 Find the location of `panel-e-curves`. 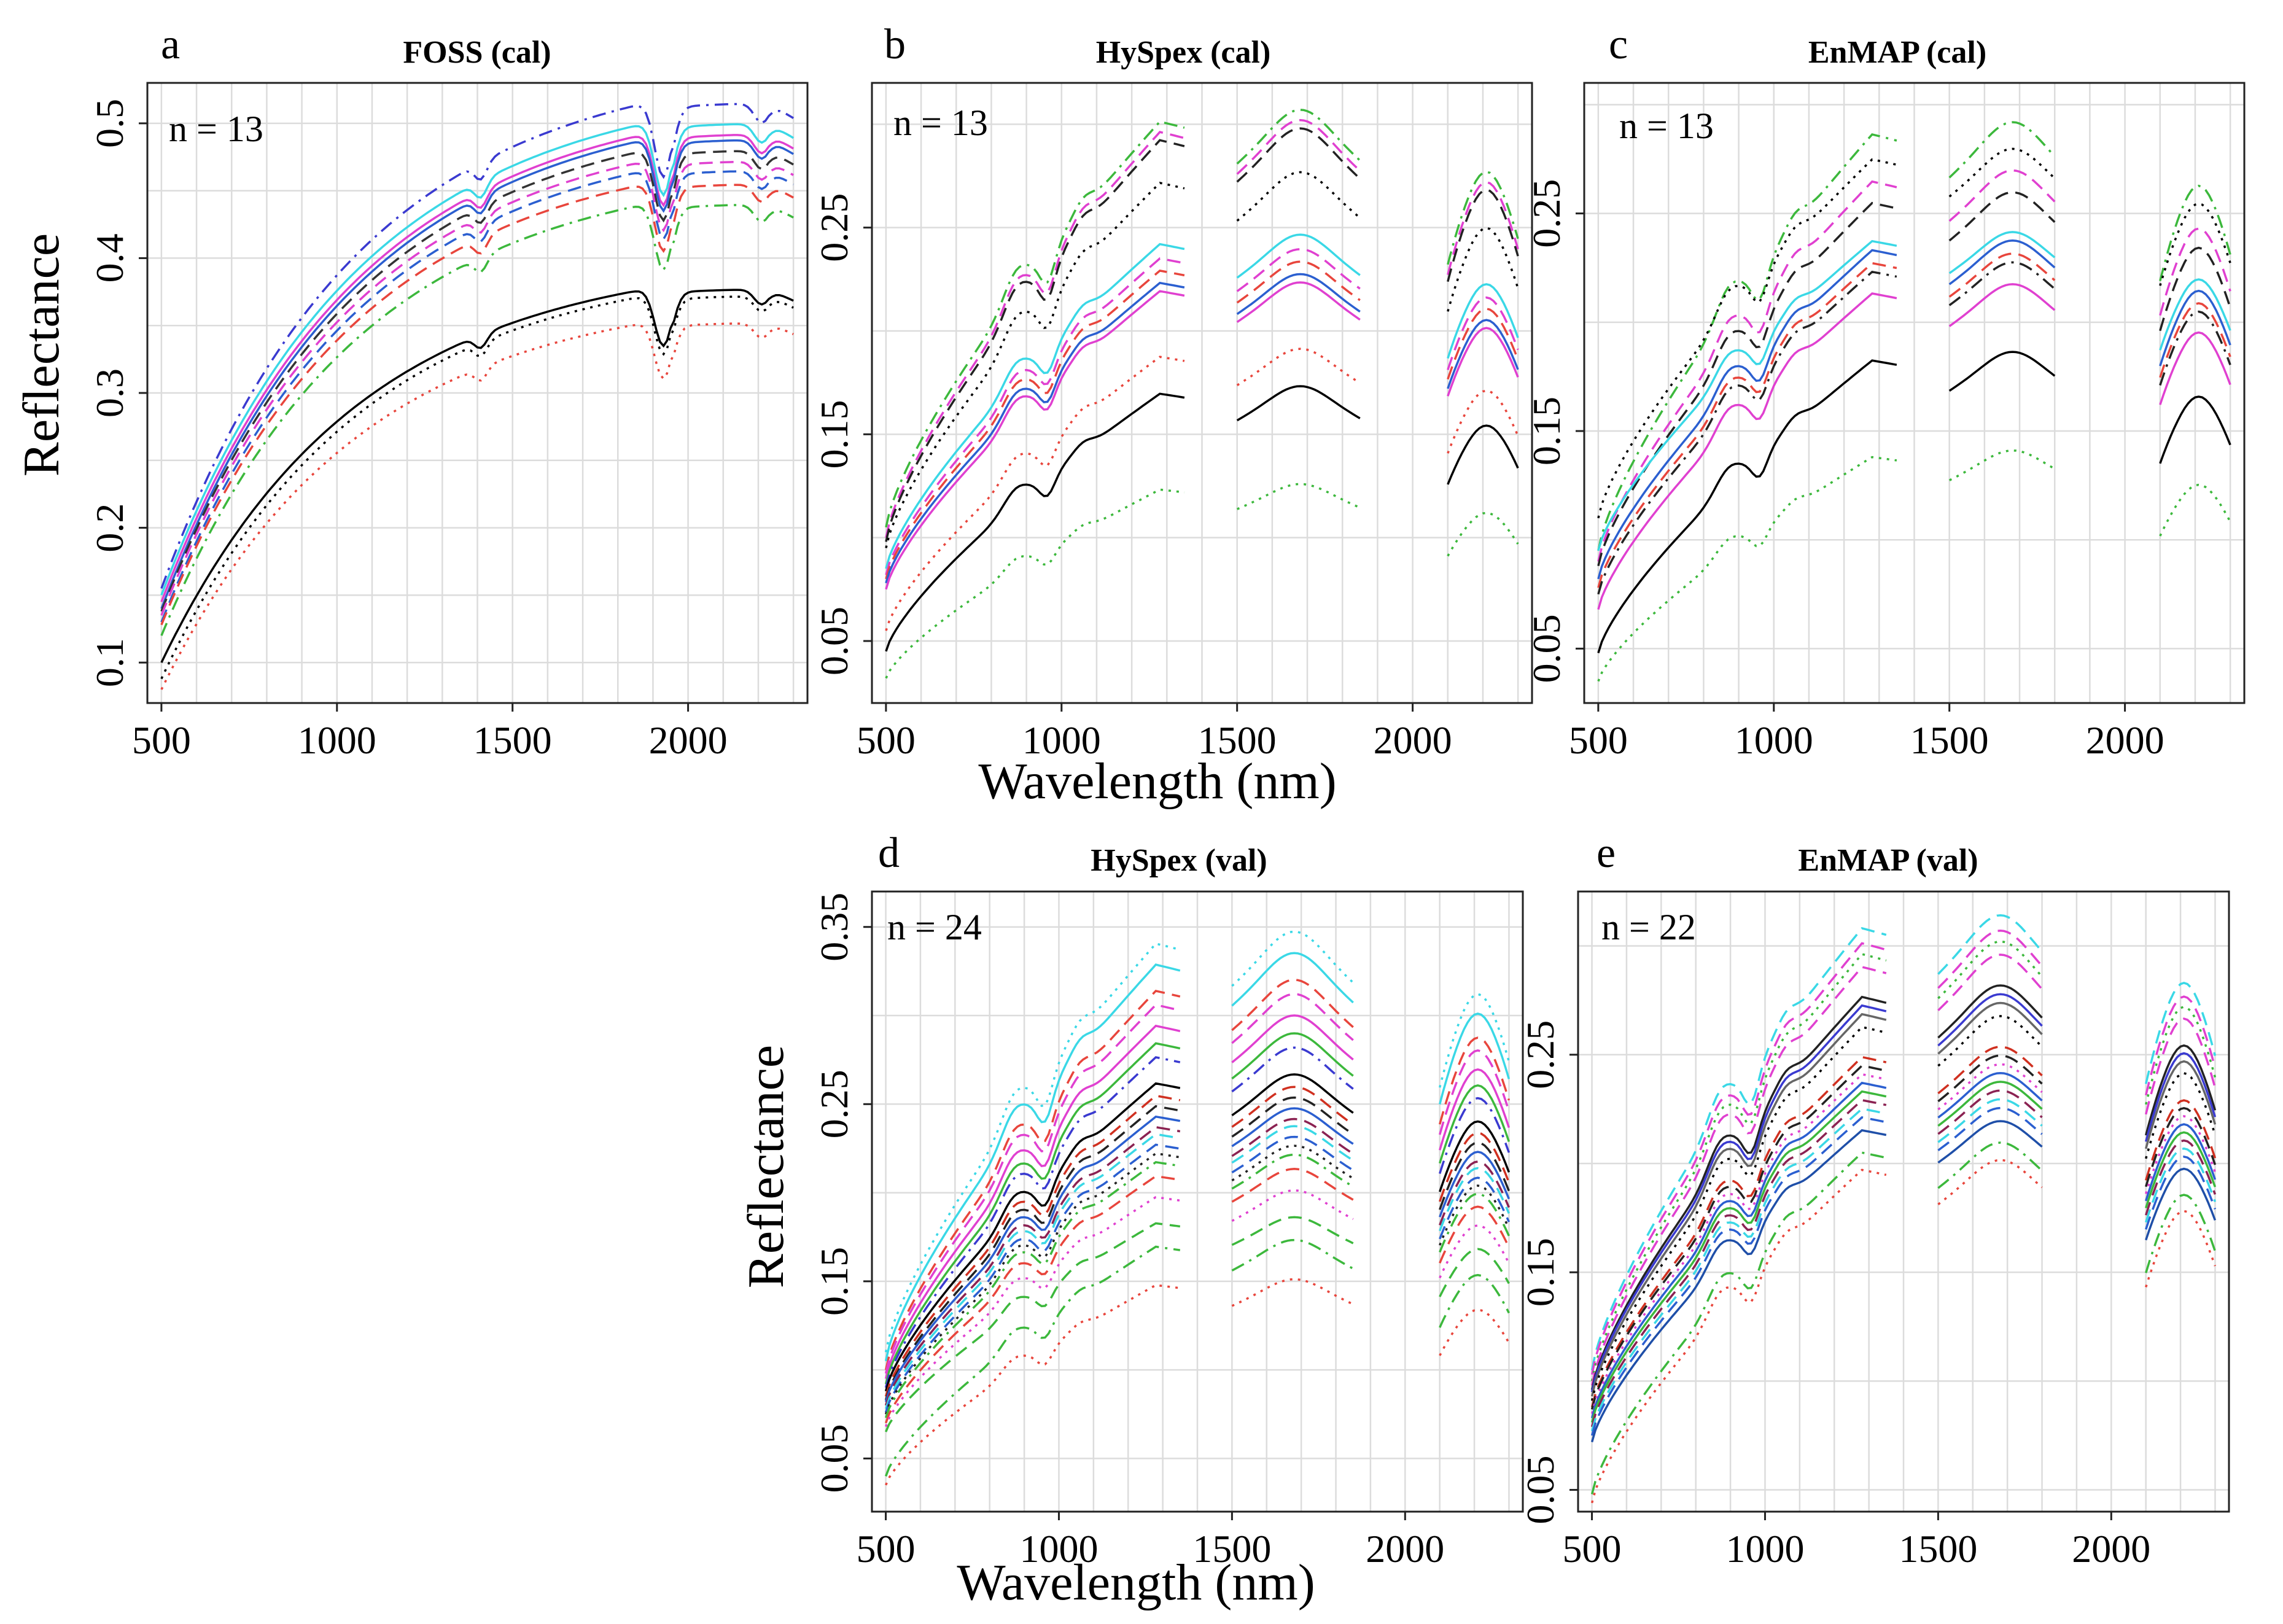

panel-e-curves is located at coordinates (1904, 1209).